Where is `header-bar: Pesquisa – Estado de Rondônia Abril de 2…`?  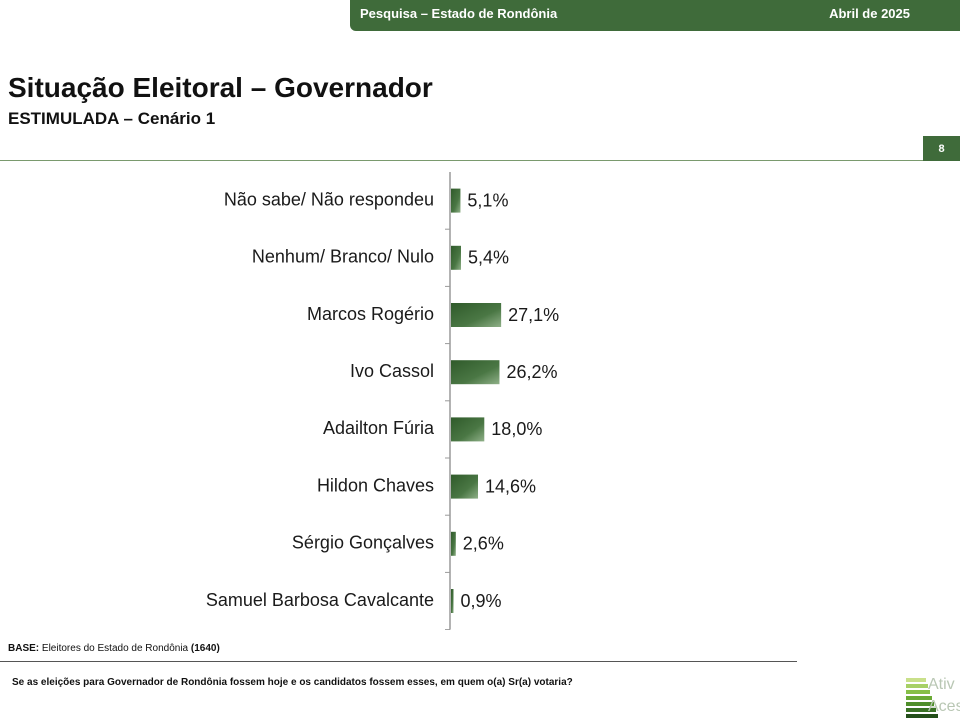 header-bar: Pesquisa – Estado de Rondônia Abril de 2… is located at coordinates (655, 15).